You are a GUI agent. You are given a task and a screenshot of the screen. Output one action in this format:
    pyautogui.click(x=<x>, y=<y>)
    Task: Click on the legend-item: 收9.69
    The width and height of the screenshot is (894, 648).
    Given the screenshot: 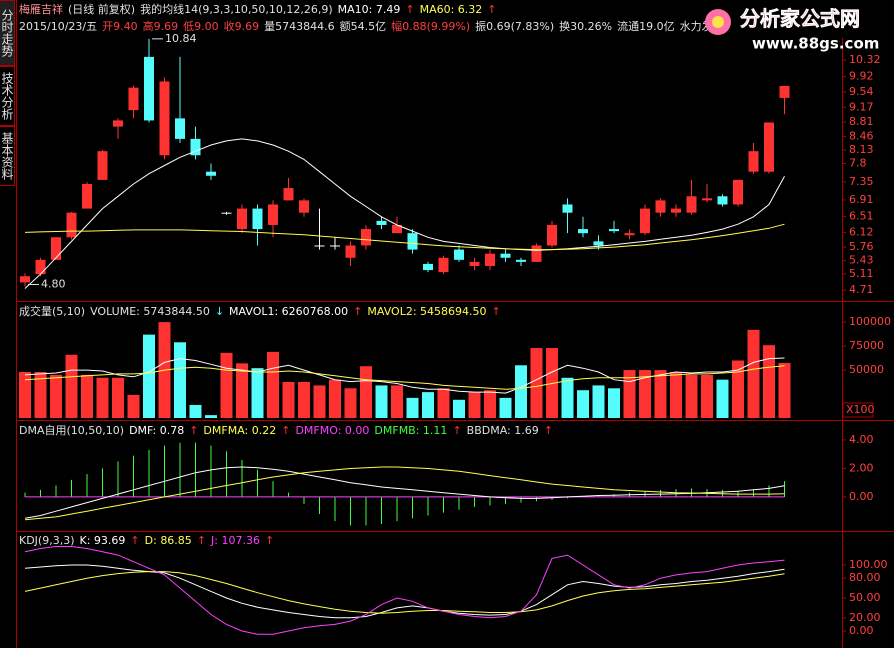 What is the action you would take?
    pyautogui.click(x=242, y=26)
    